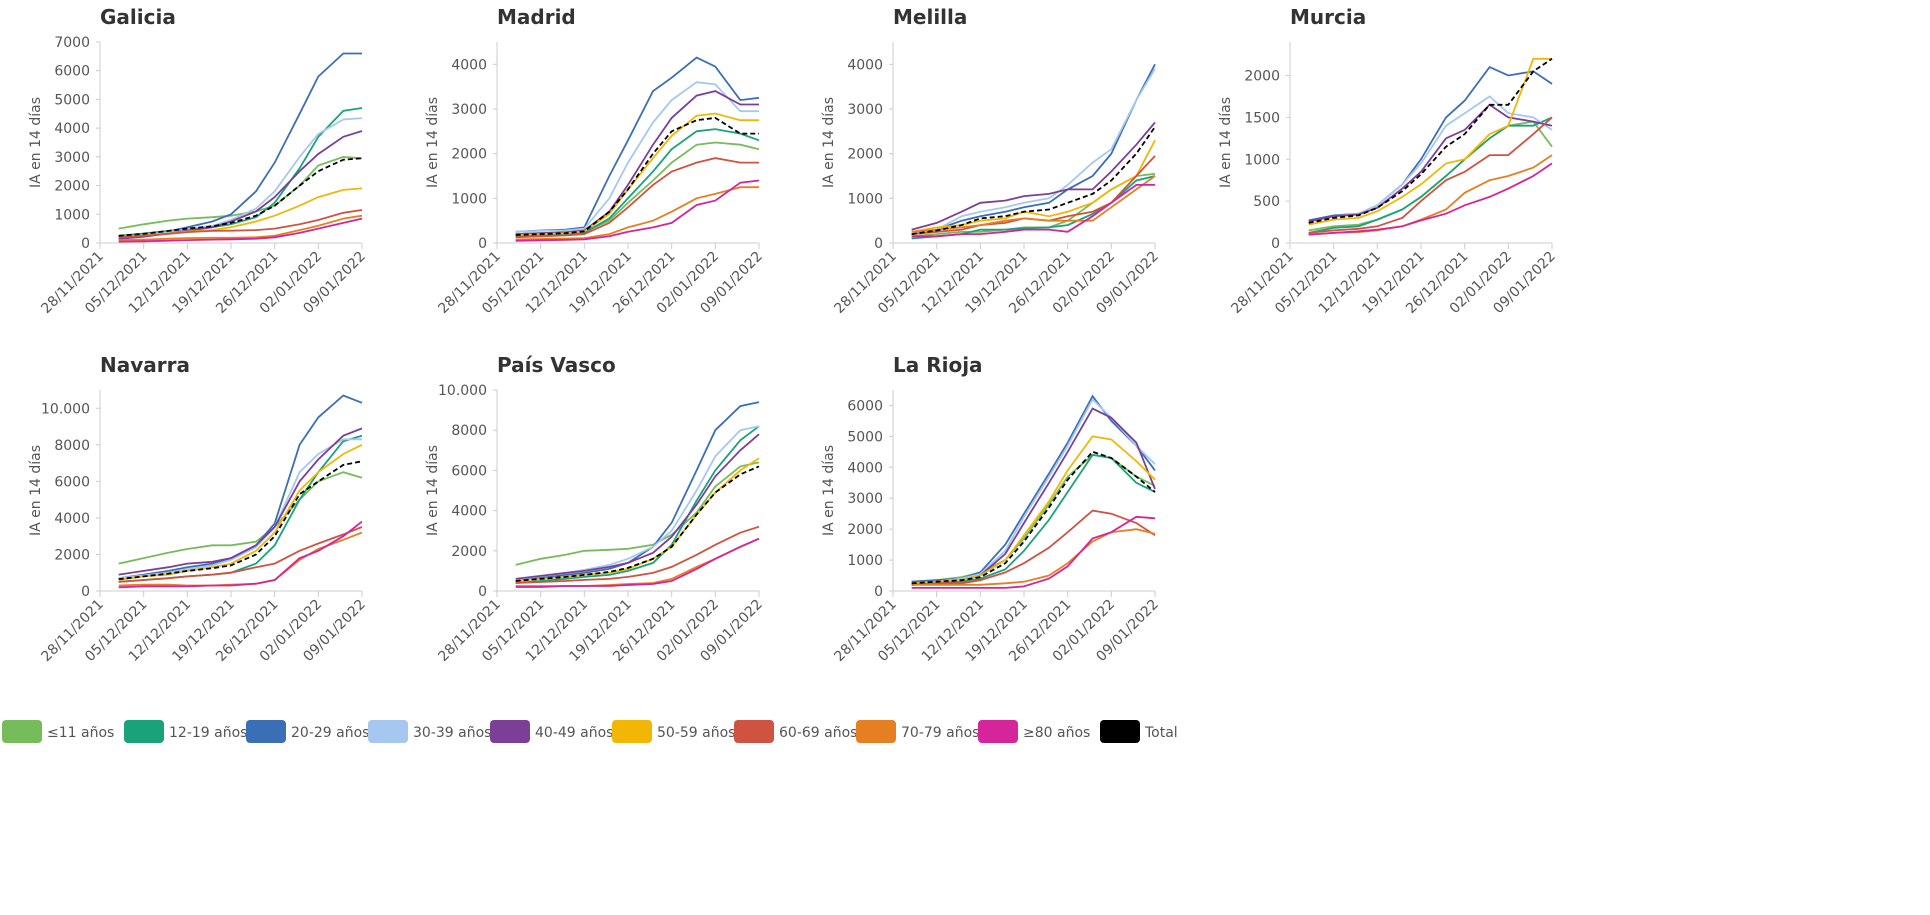  I want to click on y-tick-label: 8000, so click(469, 431).